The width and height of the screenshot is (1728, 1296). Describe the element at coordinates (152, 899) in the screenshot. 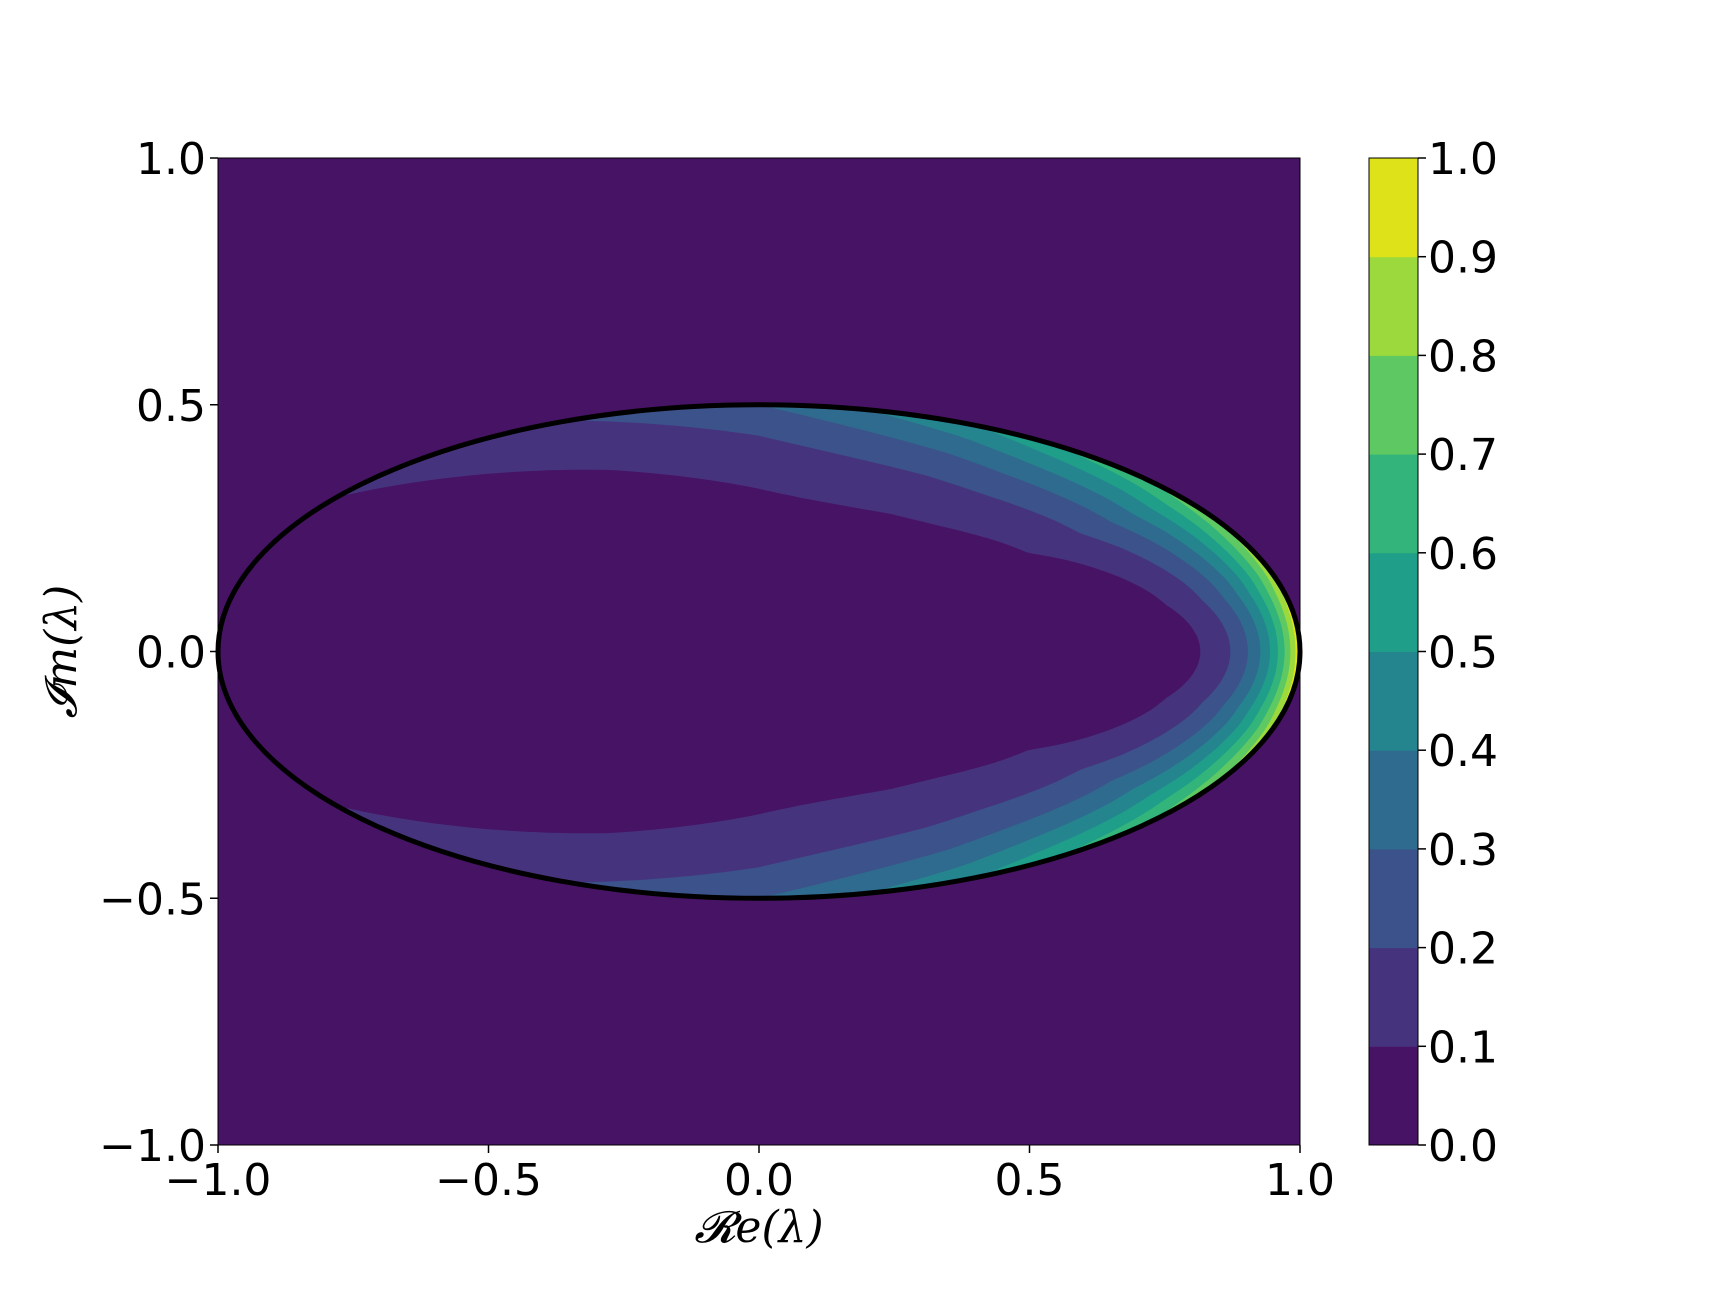

I see `y-tick-label: −0.5` at that location.